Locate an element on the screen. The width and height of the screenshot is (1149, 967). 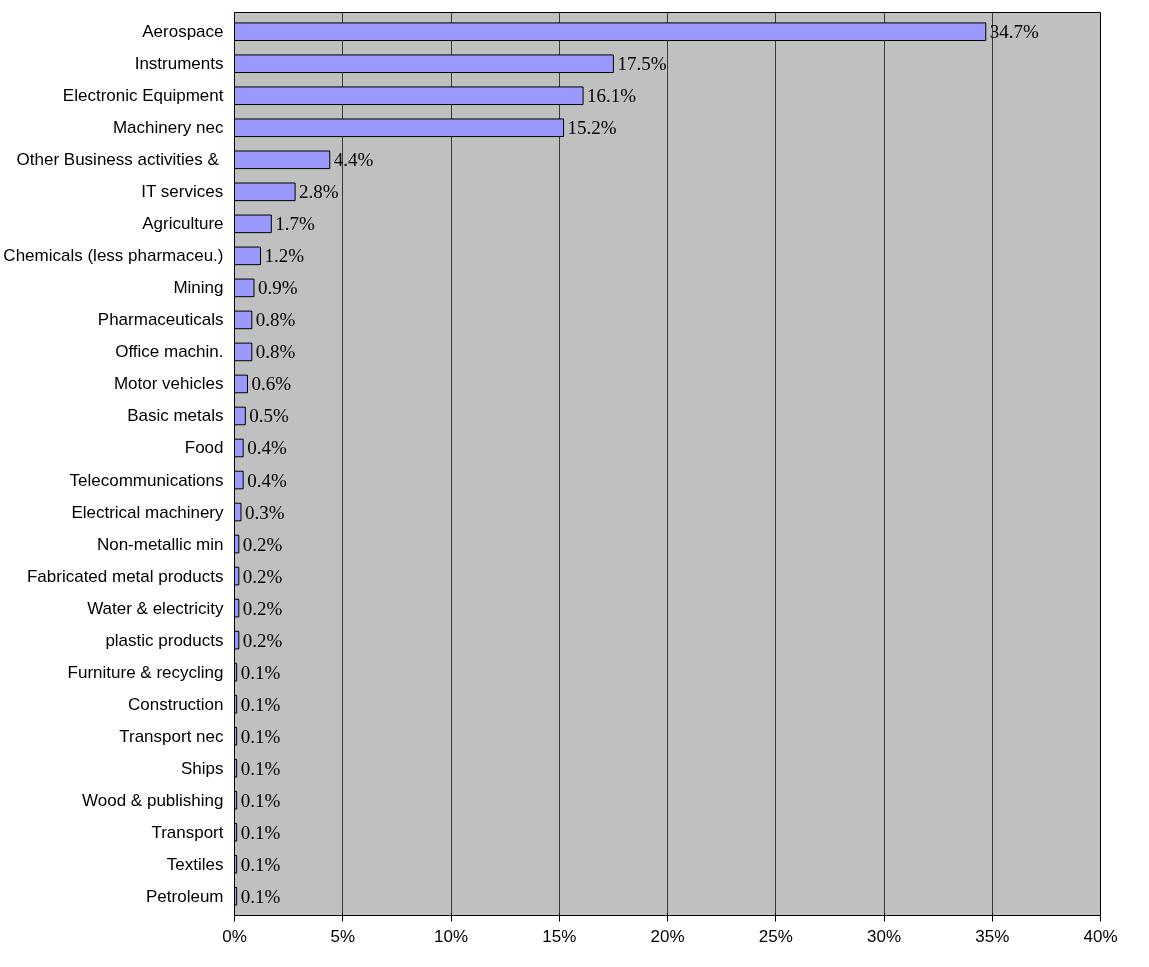
y-tick-label: Instruments is located at coordinates (179, 64).